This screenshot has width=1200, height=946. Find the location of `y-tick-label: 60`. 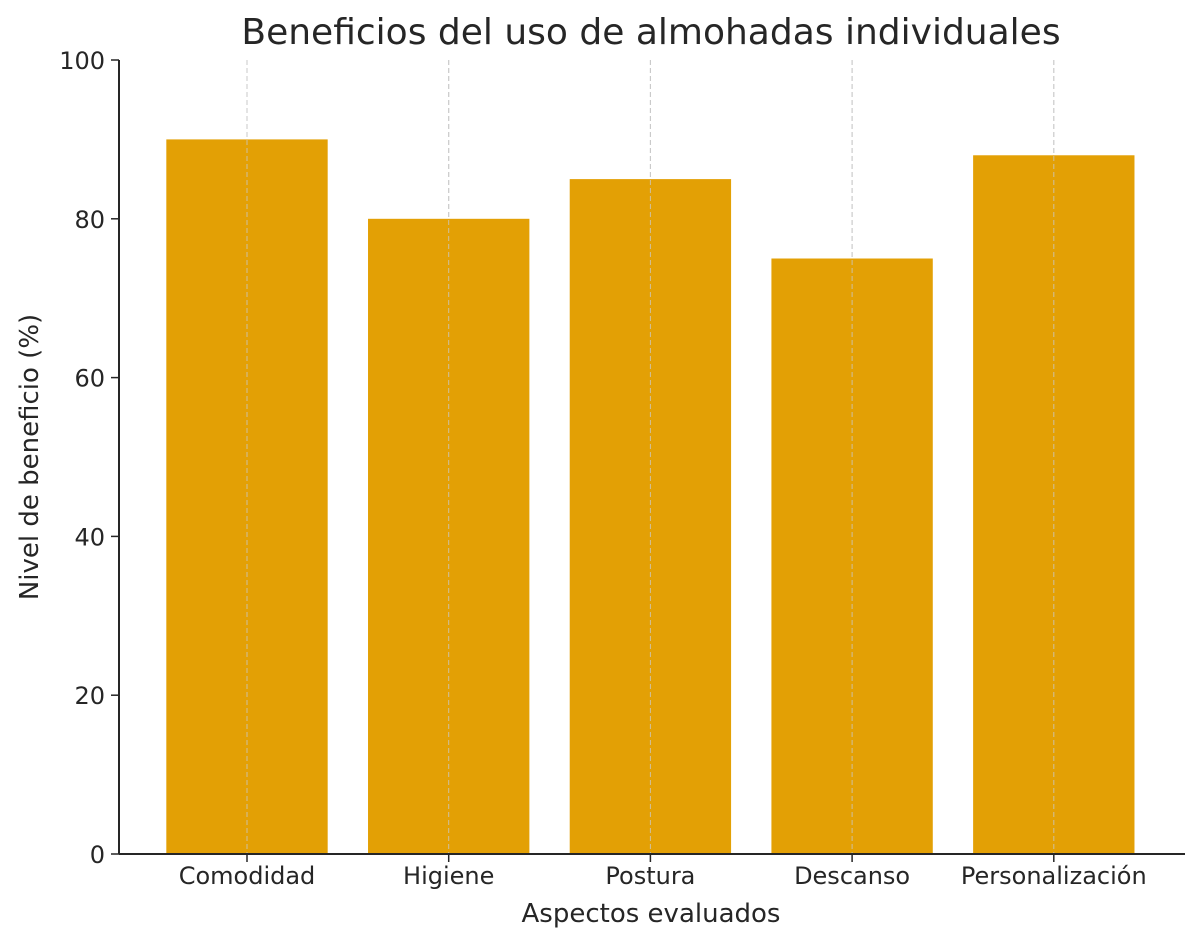

y-tick-label: 60 is located at coordinates (89, 379).